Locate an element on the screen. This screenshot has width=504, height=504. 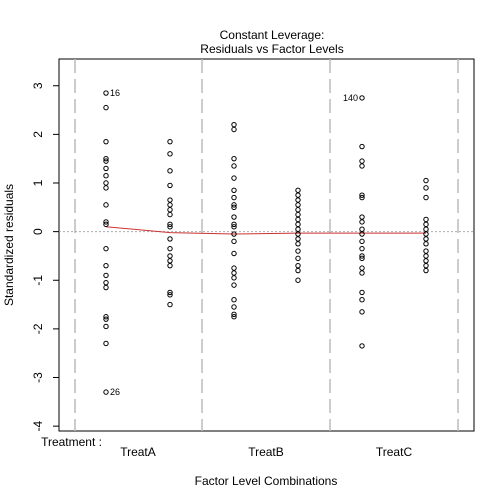
point-label: 26 is located at coordinates (115, 392).